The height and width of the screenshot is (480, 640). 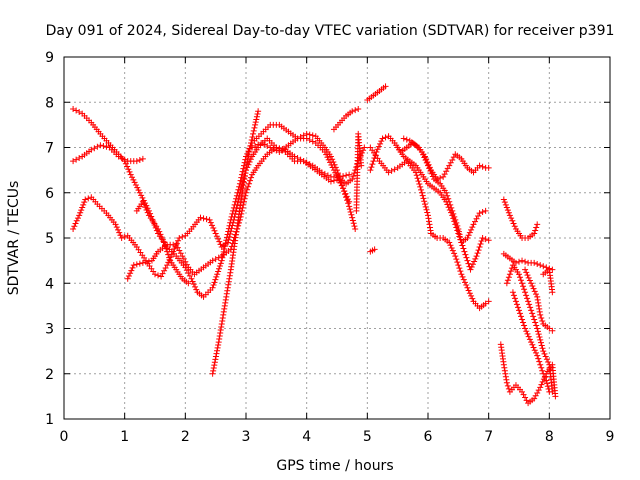 What do you see at coordinates (124, 437) in the screenshot?
I see `x-tick-label: 1` at bounding box center [124, 437].